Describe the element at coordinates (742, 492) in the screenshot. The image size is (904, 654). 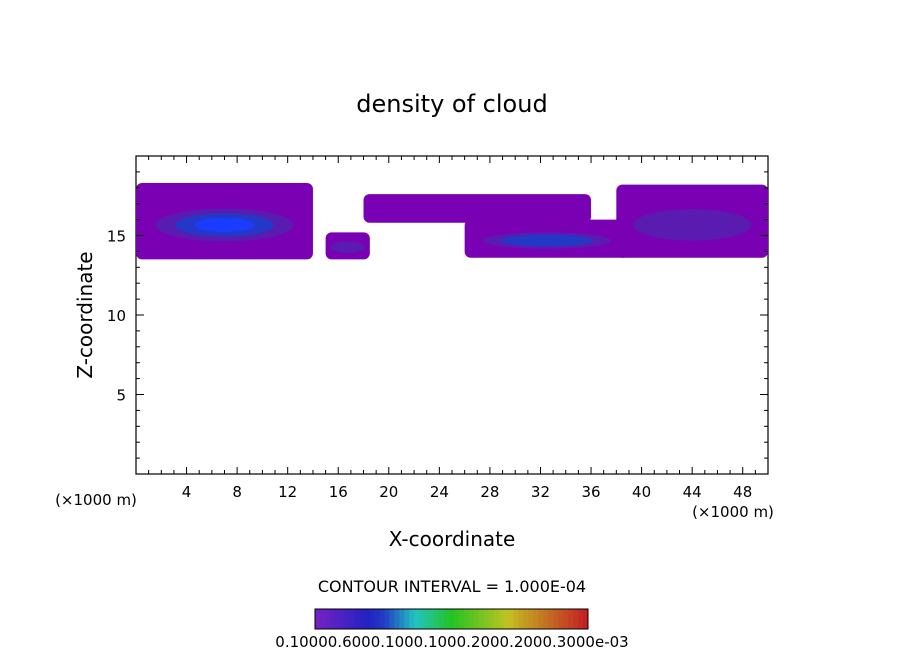
I see `x-tick-label: 48` at that location.